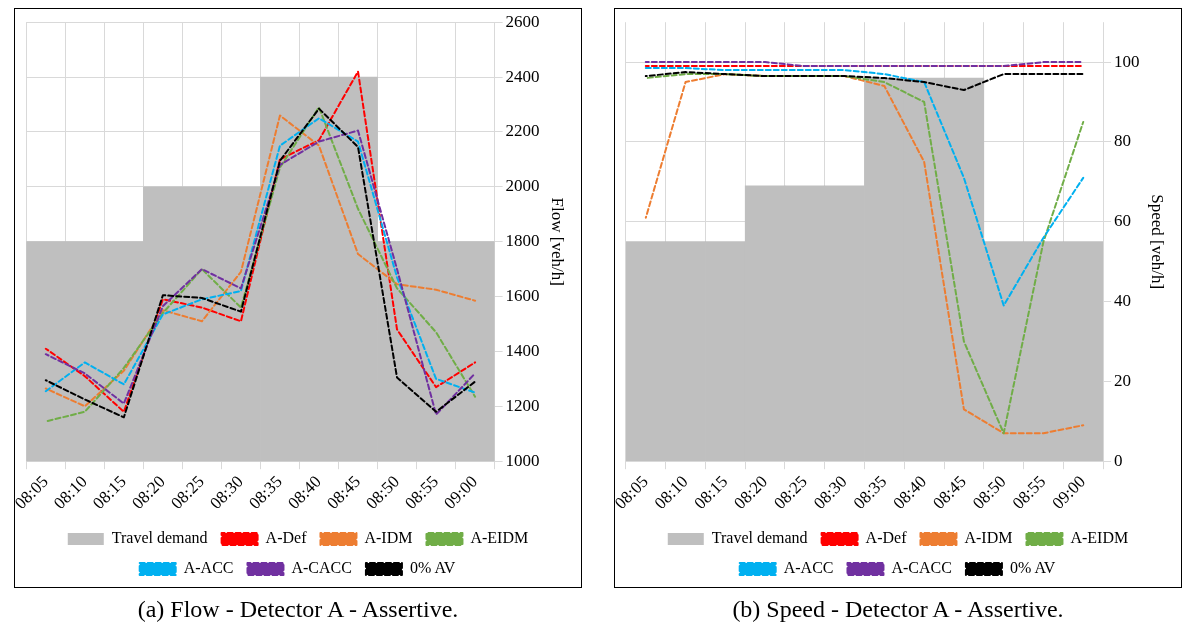 Image resolution: width=1200 pixels, height=637 pixels. Describe the element at coordinates (298, 609) in the screenshot. I see `text: (a) Flow - Detector A - Assertive.` at that location.